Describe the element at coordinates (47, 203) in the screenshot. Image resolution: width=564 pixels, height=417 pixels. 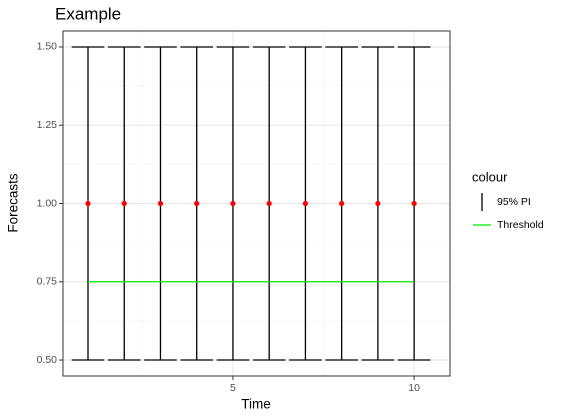
I see `y-tick-label: 1.00` at that location.